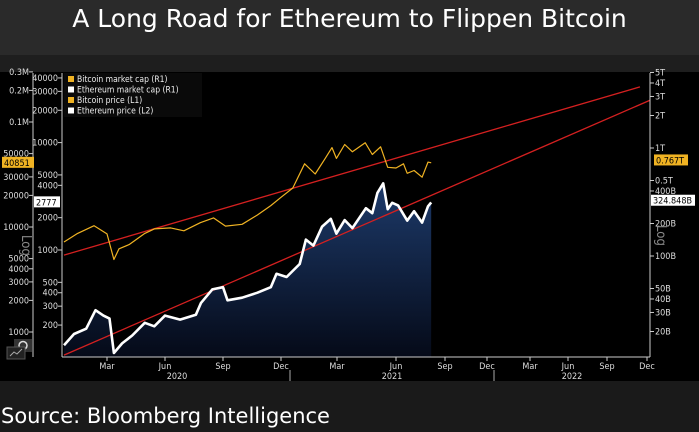  What do you see at coordinates (665, 224) in the screenshot?
I see `right-tick-label: 200B` at bounding box center [665, 224].